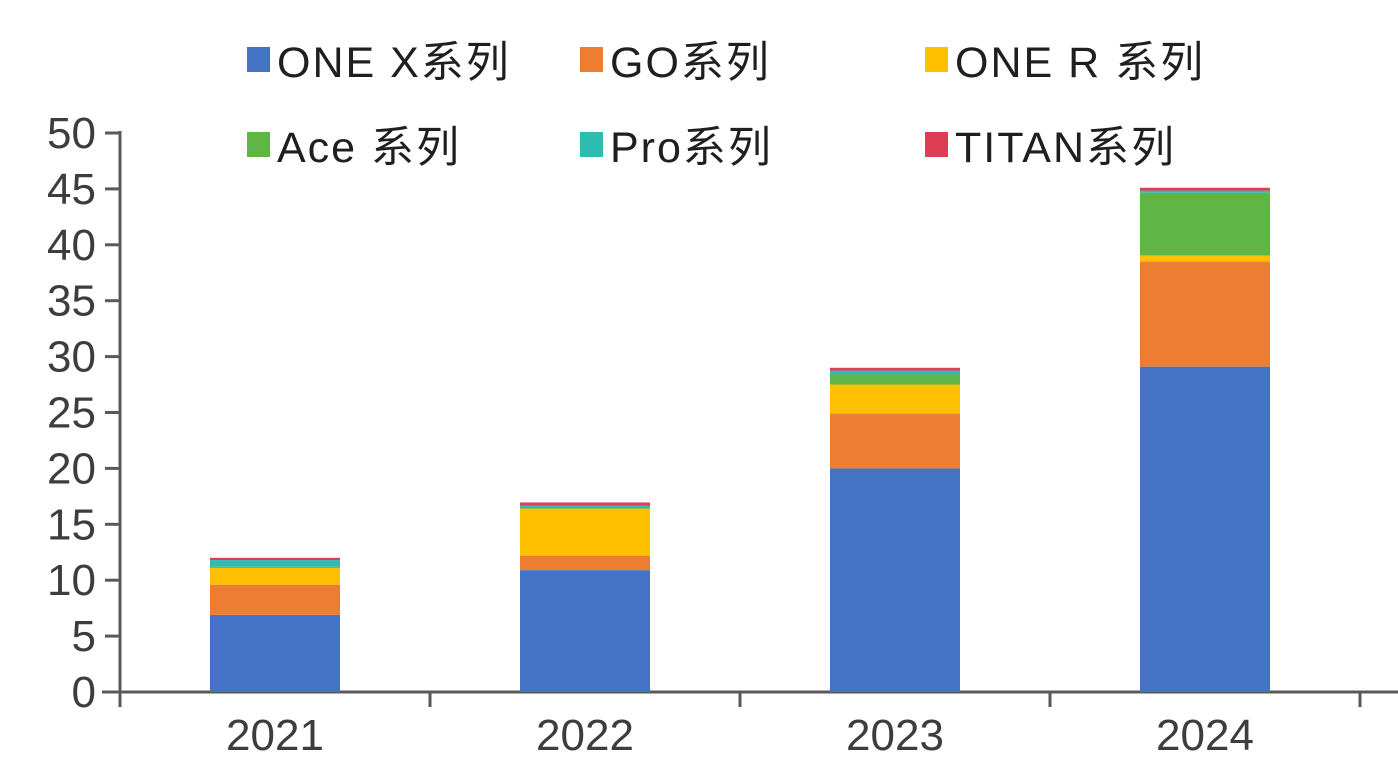  I want to click on y-tick-label: 35, so click(71, 301).